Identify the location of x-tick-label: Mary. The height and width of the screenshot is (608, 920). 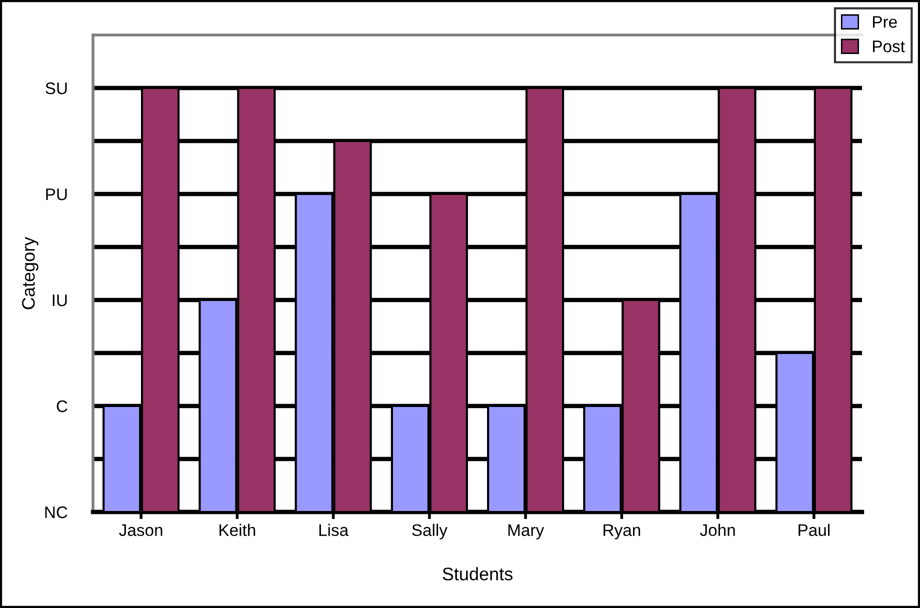
(526, 532).